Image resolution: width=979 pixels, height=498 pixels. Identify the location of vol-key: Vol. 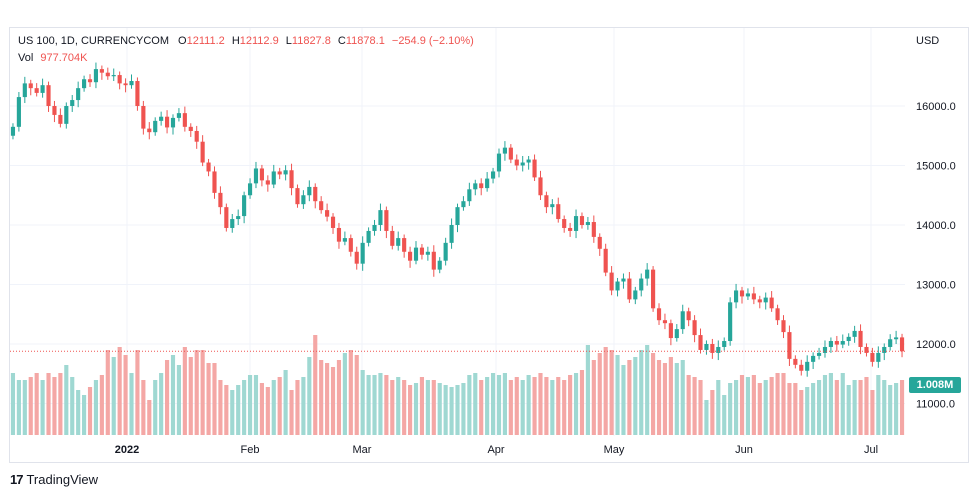
(26, 58).